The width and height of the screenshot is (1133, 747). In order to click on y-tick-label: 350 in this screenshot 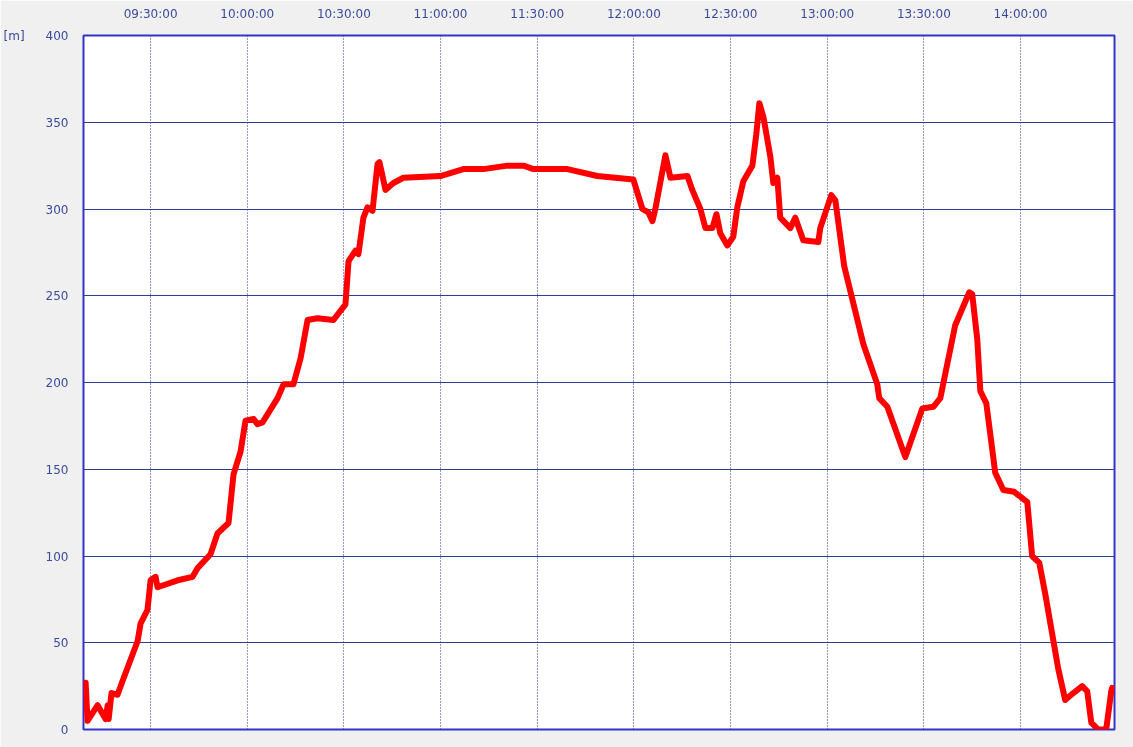, I will do `click(57, 122)`.